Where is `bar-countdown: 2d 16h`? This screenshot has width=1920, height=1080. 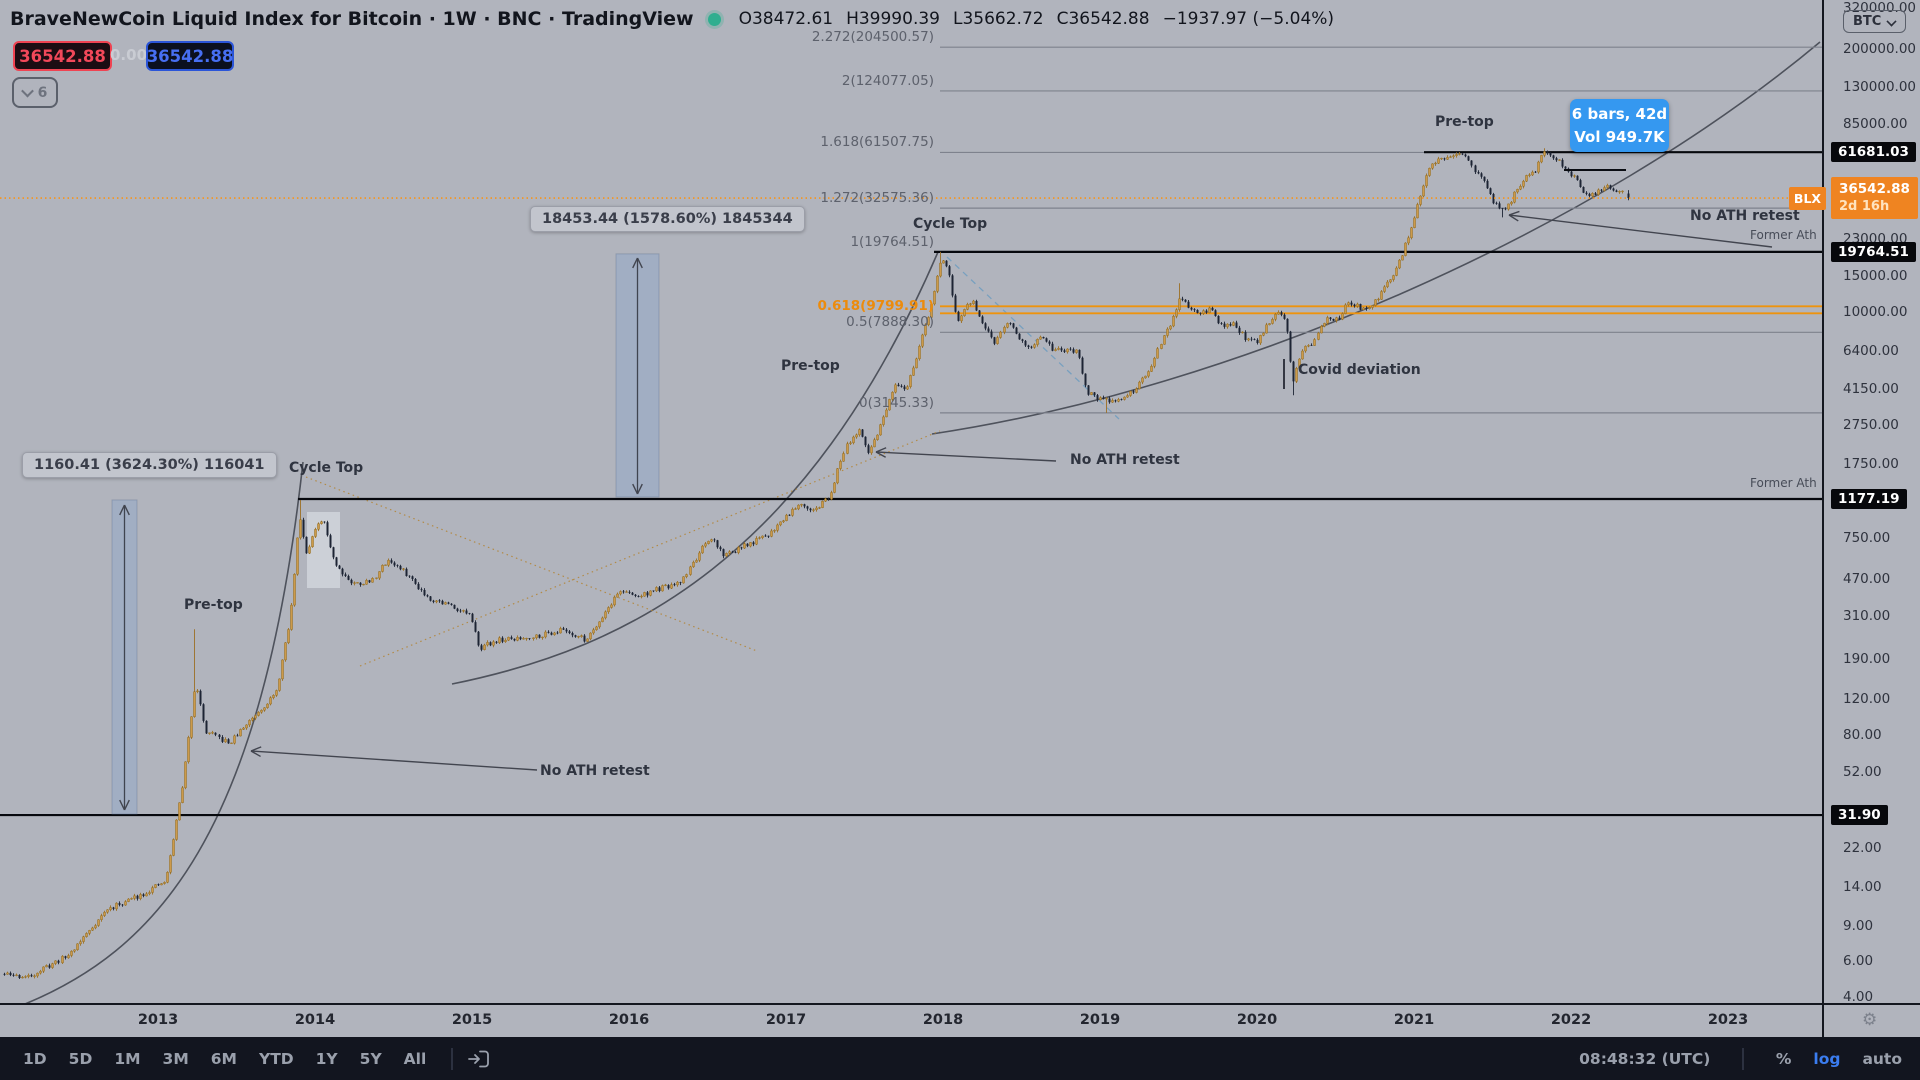 bar-countdown: 2d 16h is located at coordinates (1864, 207).